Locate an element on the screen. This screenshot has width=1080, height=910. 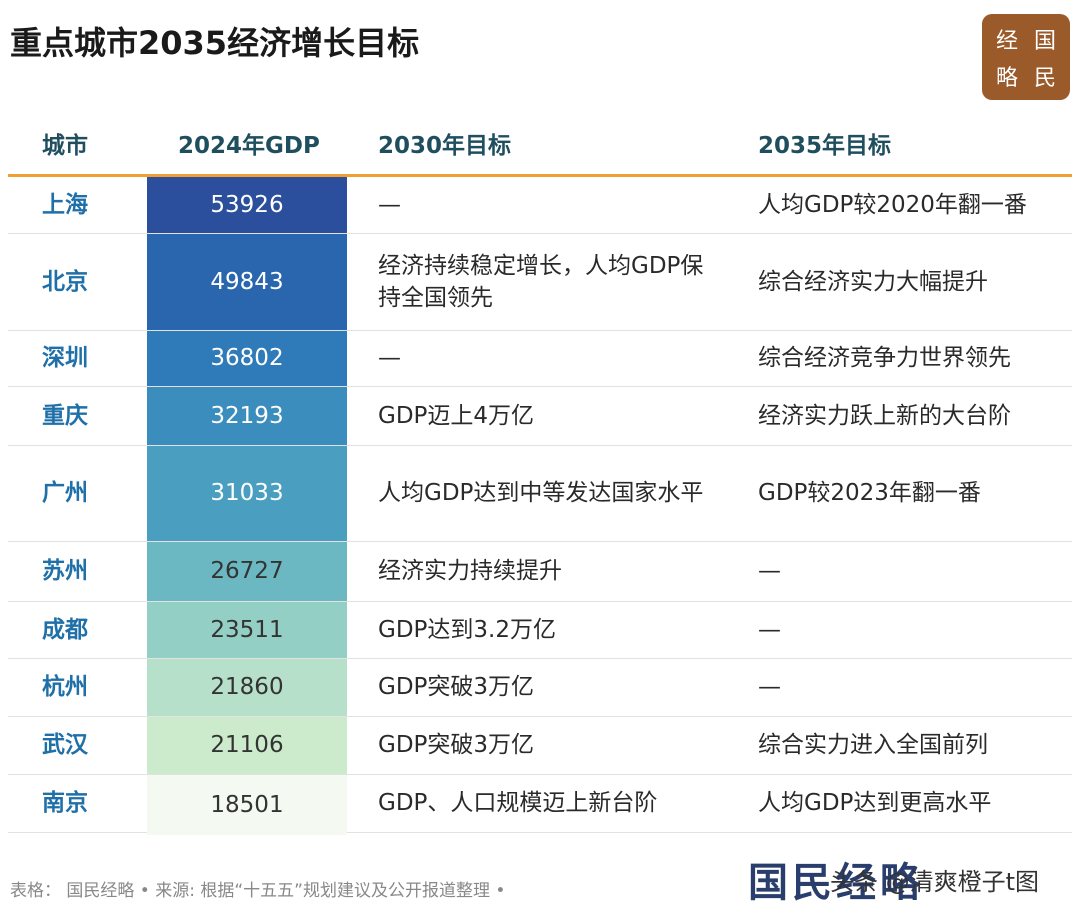
city-cell: 苏州 is located at coordinates (65, 571).